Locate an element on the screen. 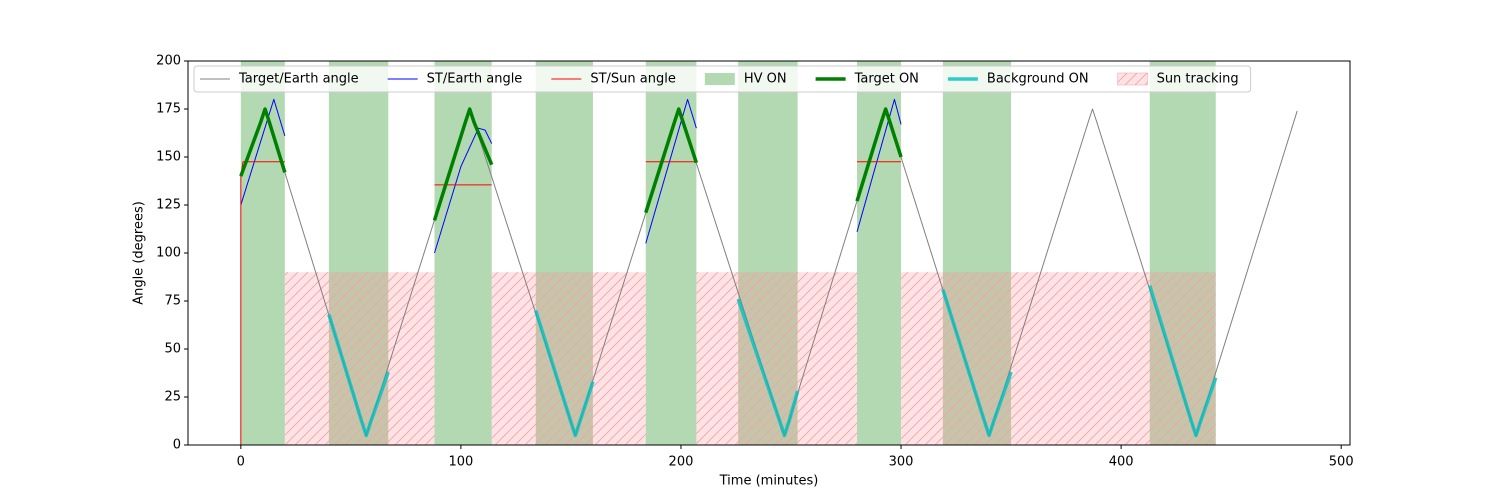 This screenshot has height=500, width=1500. legend-hatch is located at coordinates (1132, 79).